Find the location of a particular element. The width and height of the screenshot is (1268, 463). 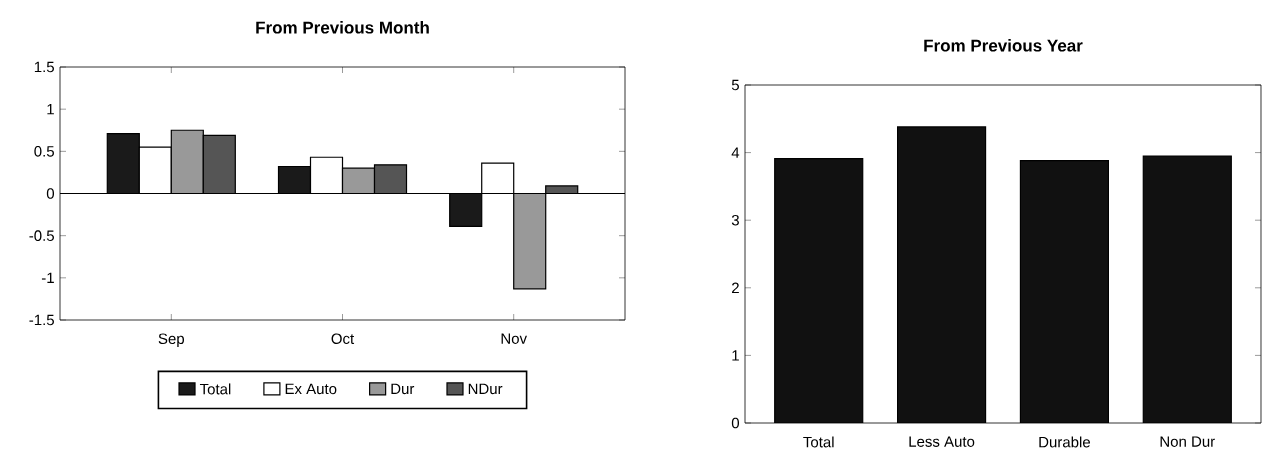

chart-title: From Previous Year is located at coordinates (1003, 45).